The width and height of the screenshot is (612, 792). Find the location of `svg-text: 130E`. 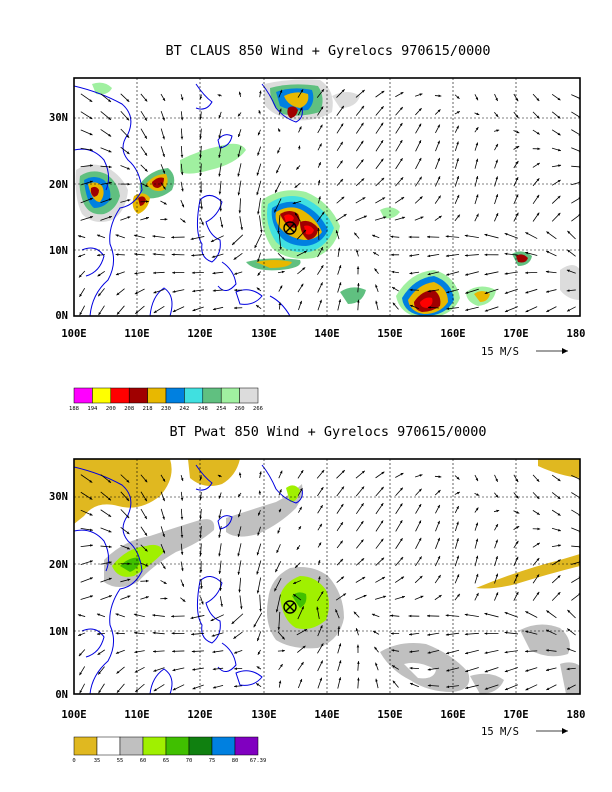

svg-text: 130E is located at coordinates (263, 715).